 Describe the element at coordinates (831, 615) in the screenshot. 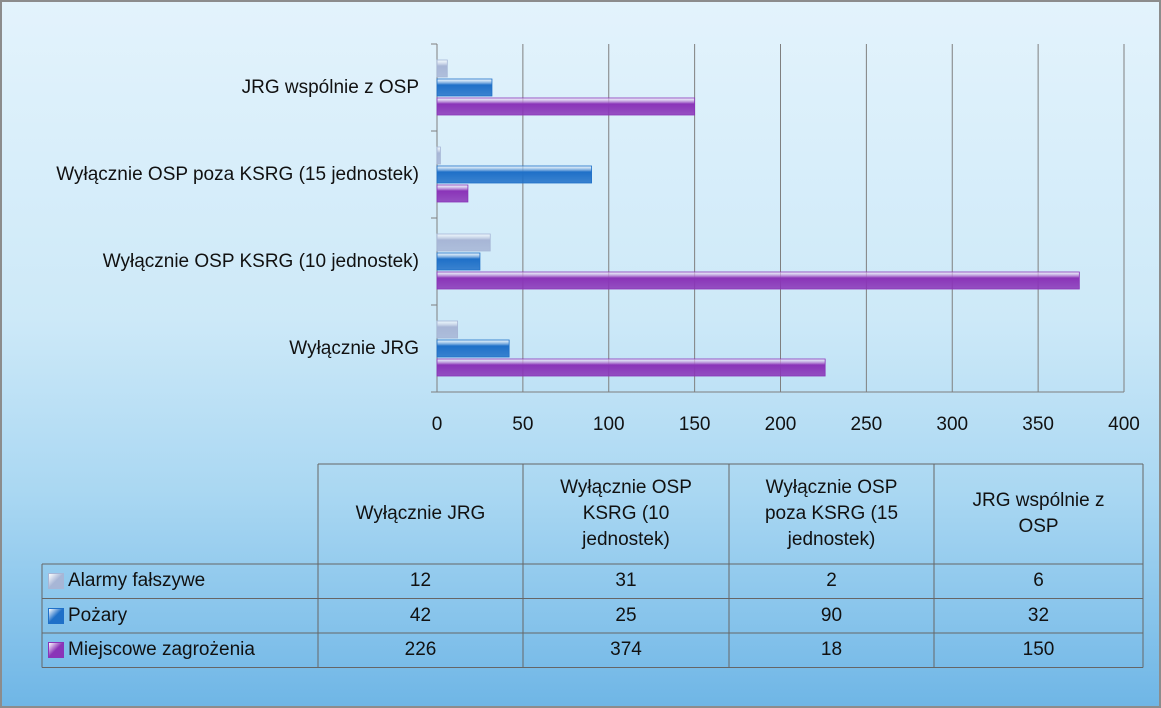

I see `table-cell: 90` at that location.